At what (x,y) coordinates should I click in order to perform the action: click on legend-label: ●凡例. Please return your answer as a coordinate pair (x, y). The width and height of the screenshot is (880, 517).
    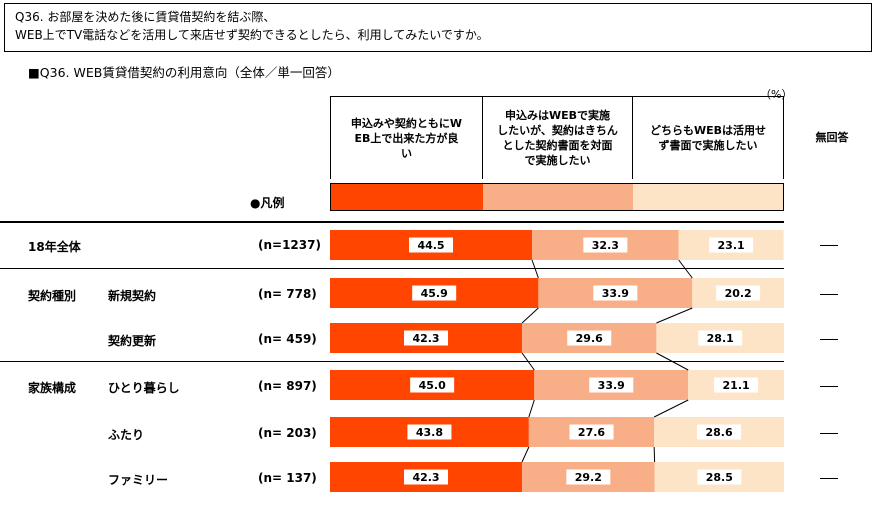
    Looking at the image, I should click on (267, 203).